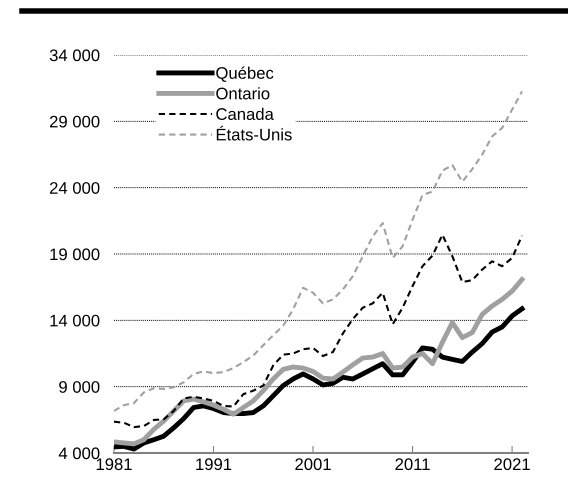 The image size is (568, 504). I want to click on x-tick-label: 2001, so click(313, 464).